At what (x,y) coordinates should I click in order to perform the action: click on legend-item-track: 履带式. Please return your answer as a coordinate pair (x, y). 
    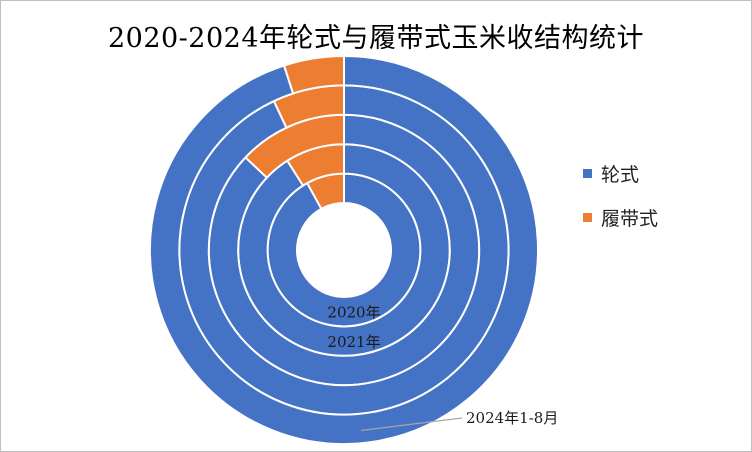
    Looking at the image, I should click on (620, 217).